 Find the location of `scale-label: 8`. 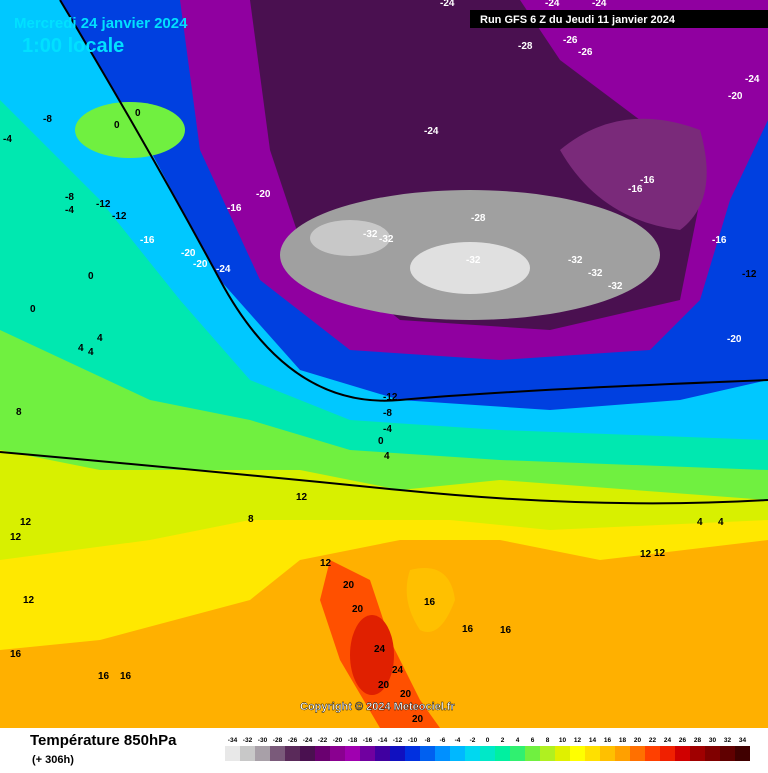

scale-label: 8 is located at coordinates (548, 740).